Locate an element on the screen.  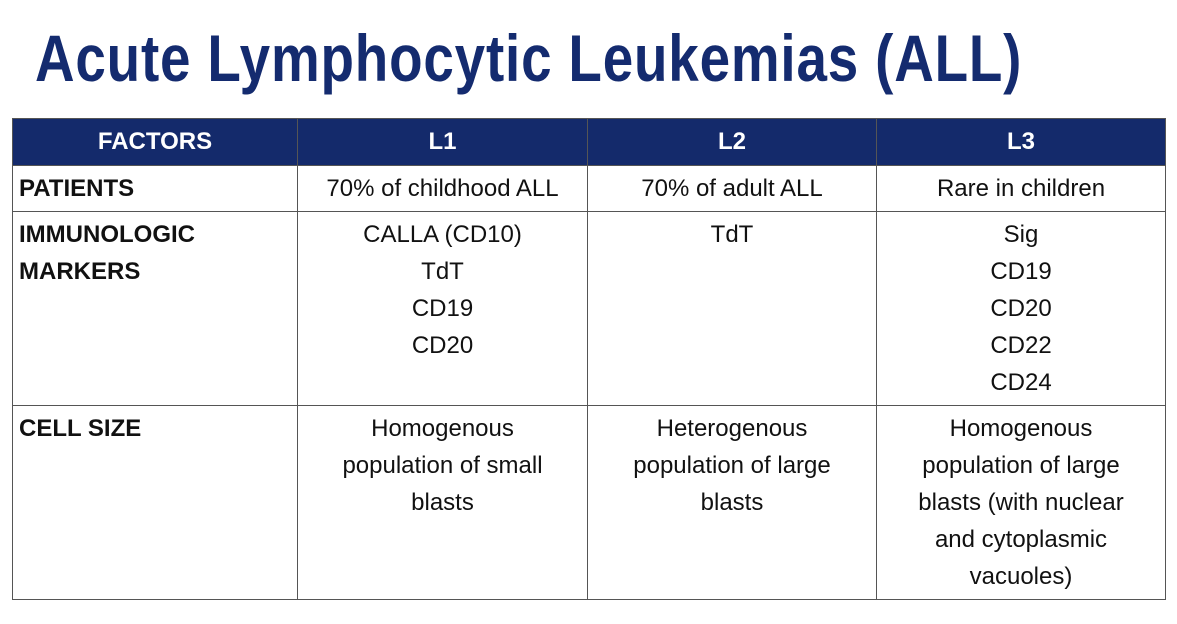
table-cell: 70% of childhood ALL is located at coordinates (442, 188).